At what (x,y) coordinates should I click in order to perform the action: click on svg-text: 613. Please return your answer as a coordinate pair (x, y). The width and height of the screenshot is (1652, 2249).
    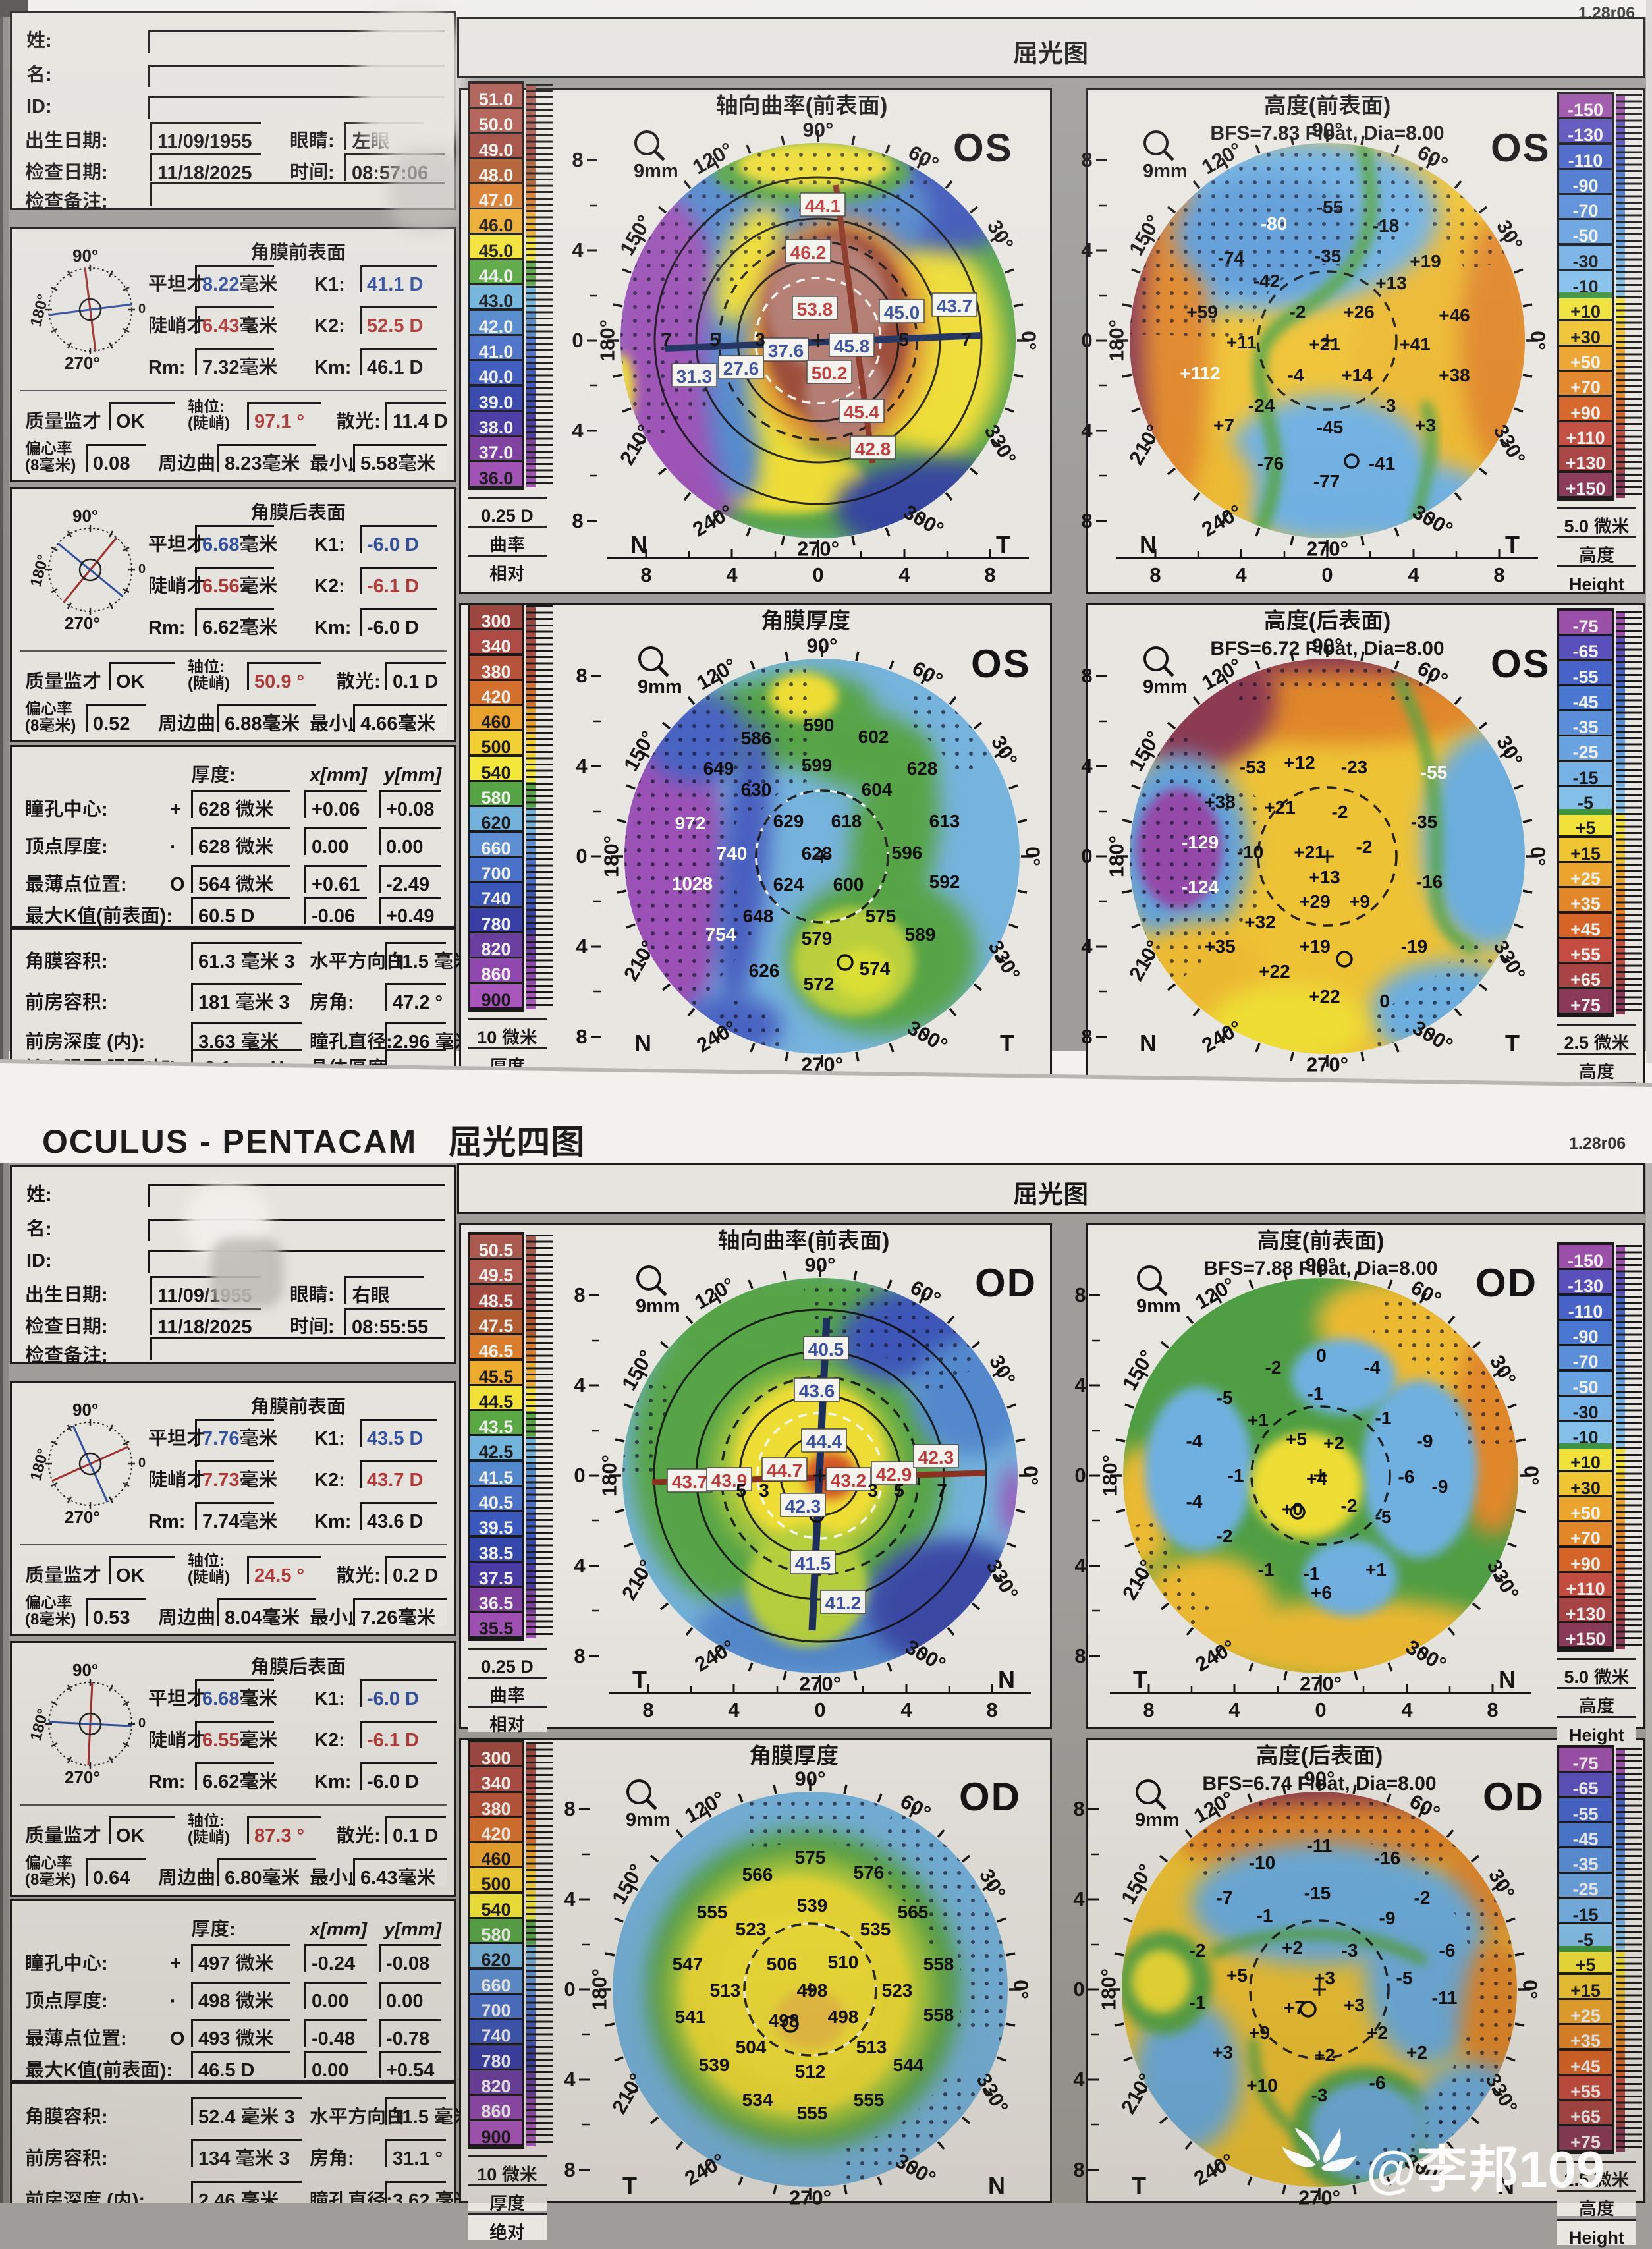
    Looking at the image, I should click on (944, 820).